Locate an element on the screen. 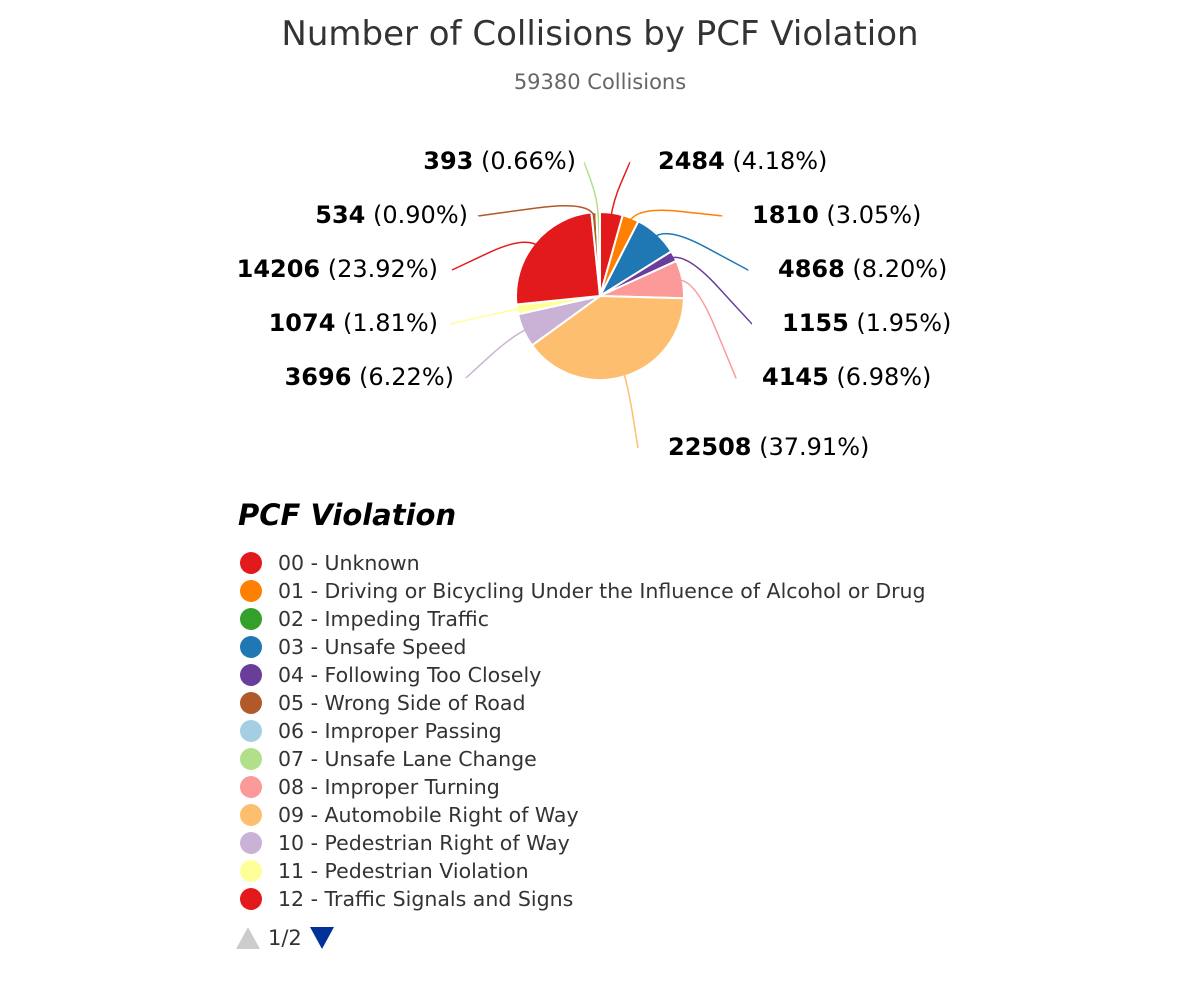 The width and height of the screenshot is (1200, 1000). legend-pagination: 1/2 is located at coordinates (285, 938).